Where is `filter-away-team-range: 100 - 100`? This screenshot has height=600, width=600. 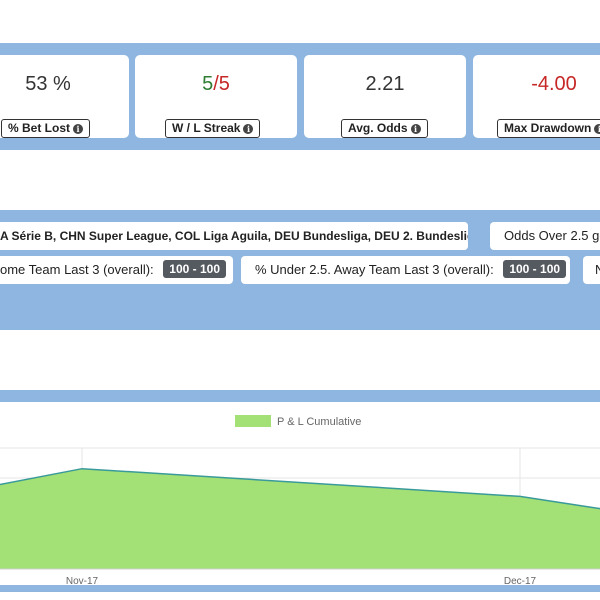 filter-away-team-range: 100 - 100 is located at coordinates (535, 269).